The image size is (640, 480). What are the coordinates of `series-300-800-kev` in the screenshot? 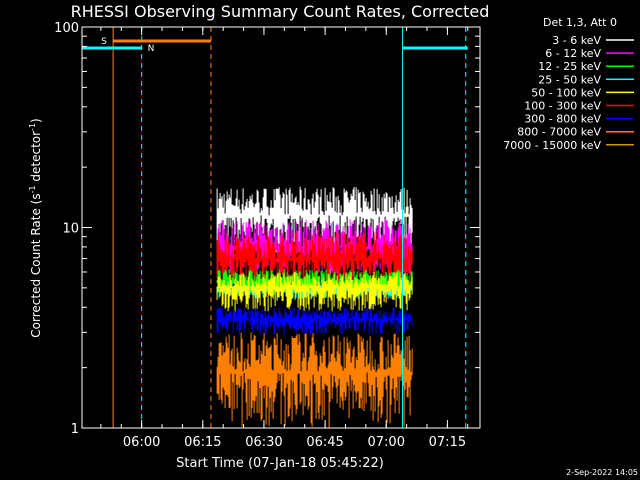 It's located at (314, 321).